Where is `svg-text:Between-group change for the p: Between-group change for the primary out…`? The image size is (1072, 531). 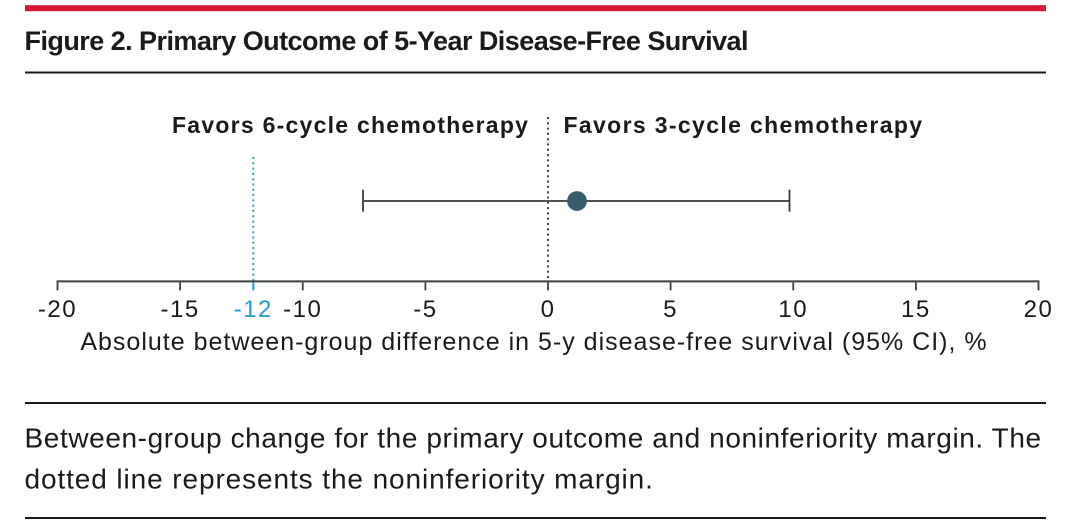 svg-text:Between-group change for the p: Between-group change for the primary out… is located at coordinates (533, 438).